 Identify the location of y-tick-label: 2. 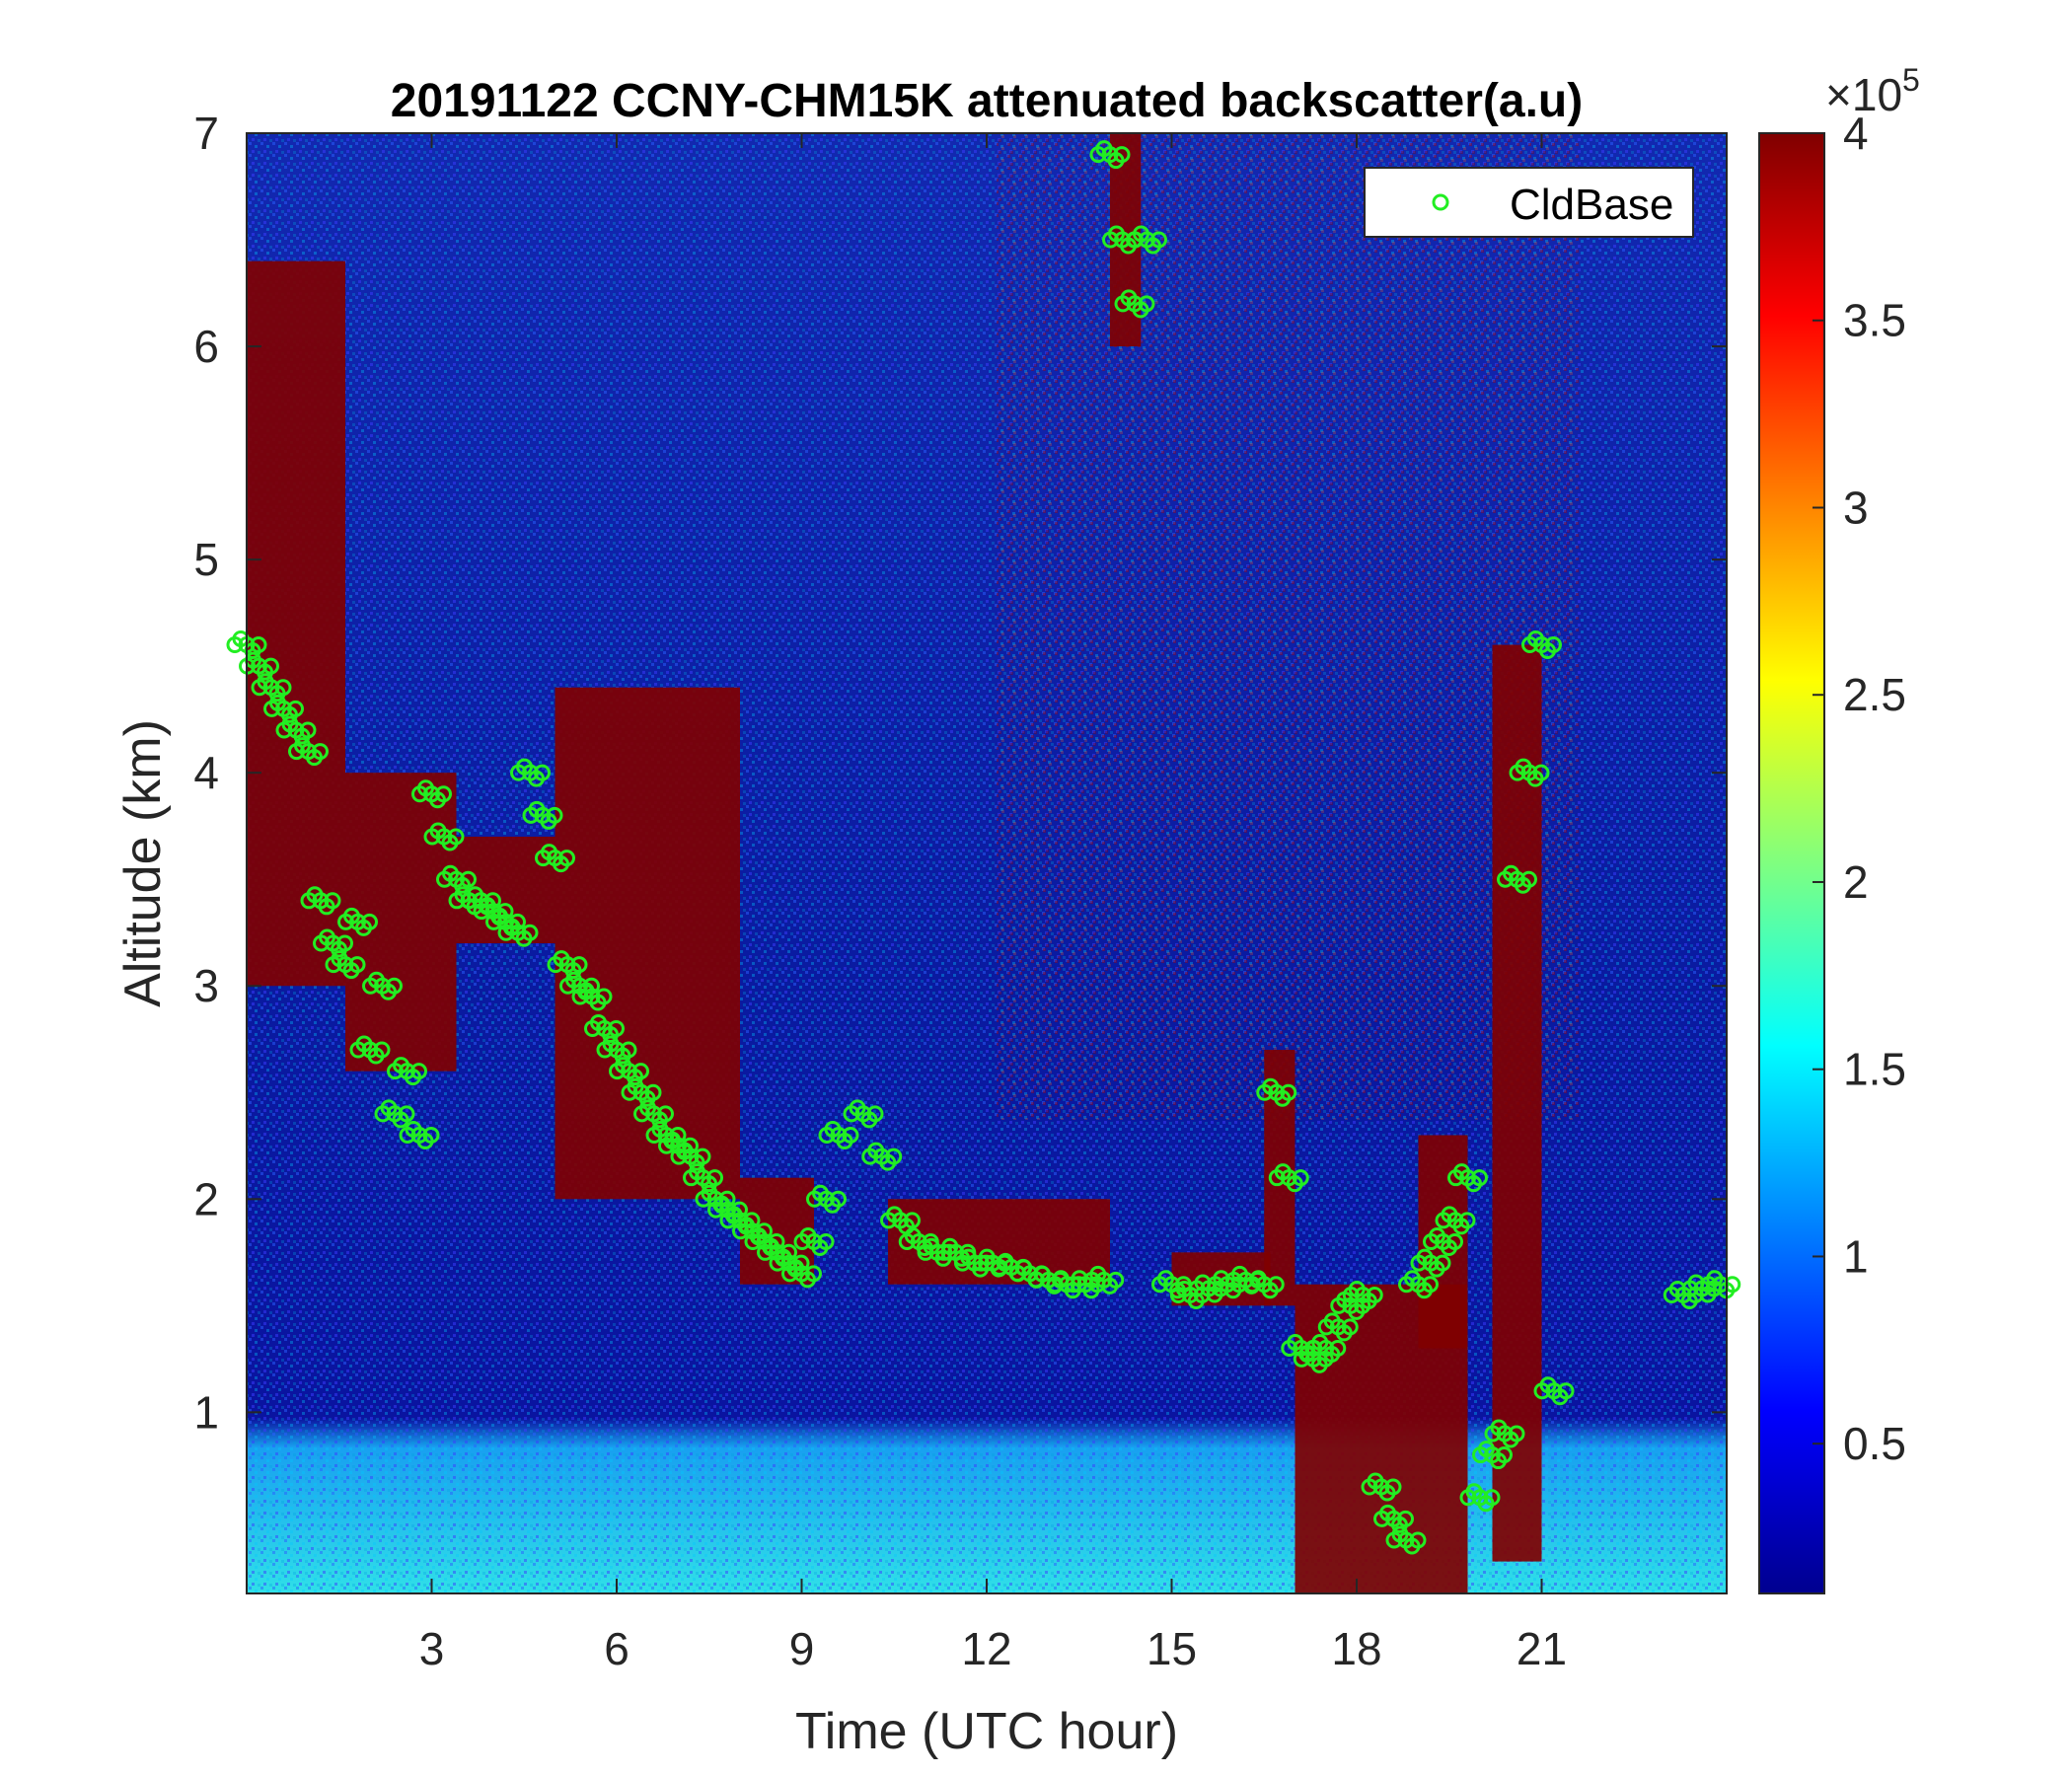
(206, 1199).